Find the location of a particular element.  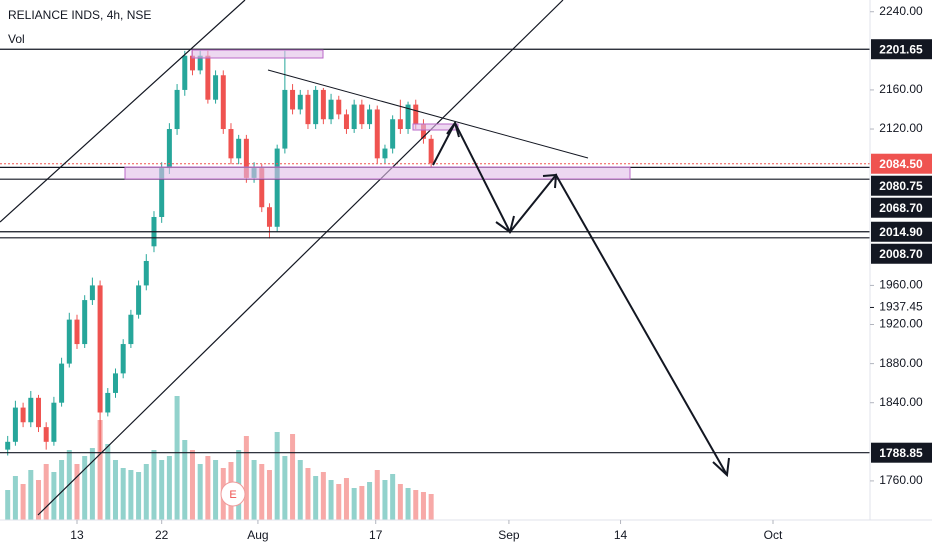

level-label: 2080.75 is located at coordinates (901, 186).